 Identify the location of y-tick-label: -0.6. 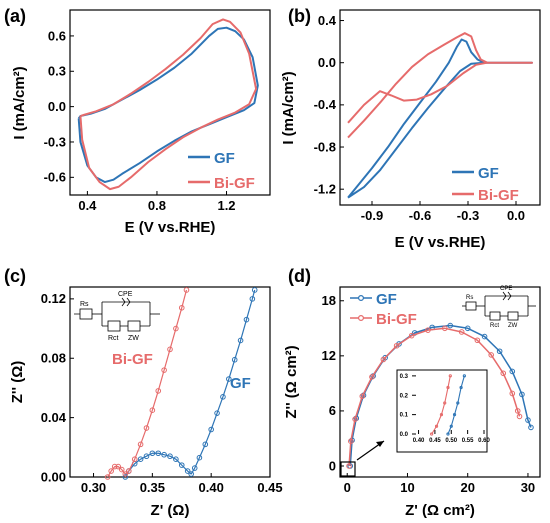
(55, 177).